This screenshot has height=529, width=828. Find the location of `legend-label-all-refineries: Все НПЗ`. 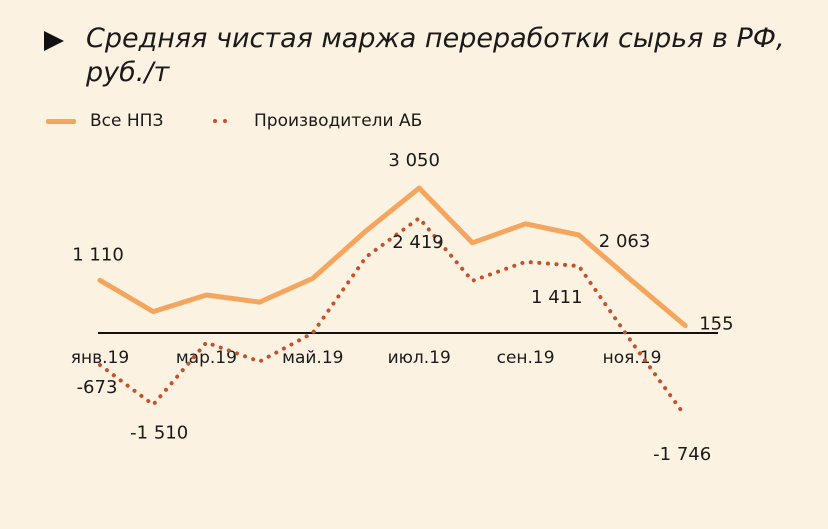

legend-label-all-refineries: Все НПЗ is located at coordinates (127, 121).